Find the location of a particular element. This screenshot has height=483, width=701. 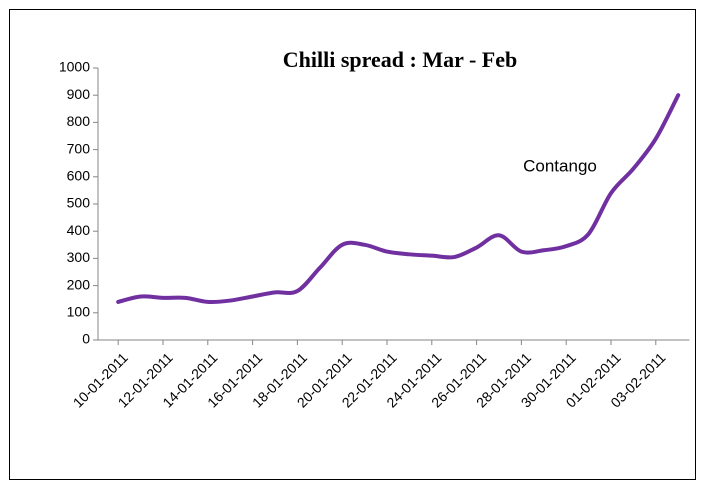

y-tick-label: 100 is located at coordinates (79, 312).